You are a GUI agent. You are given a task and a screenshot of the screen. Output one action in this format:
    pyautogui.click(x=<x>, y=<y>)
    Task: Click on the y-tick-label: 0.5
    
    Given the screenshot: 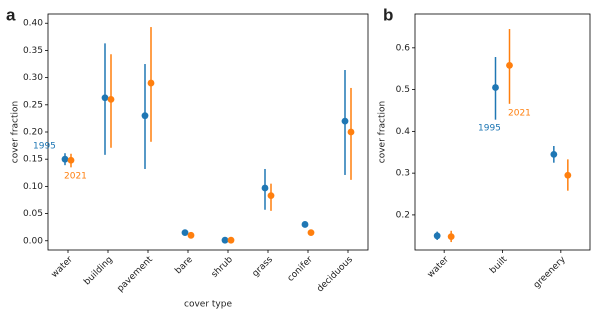 What is the action you would take?
    pyautogui.click(x=403, y=90)
    